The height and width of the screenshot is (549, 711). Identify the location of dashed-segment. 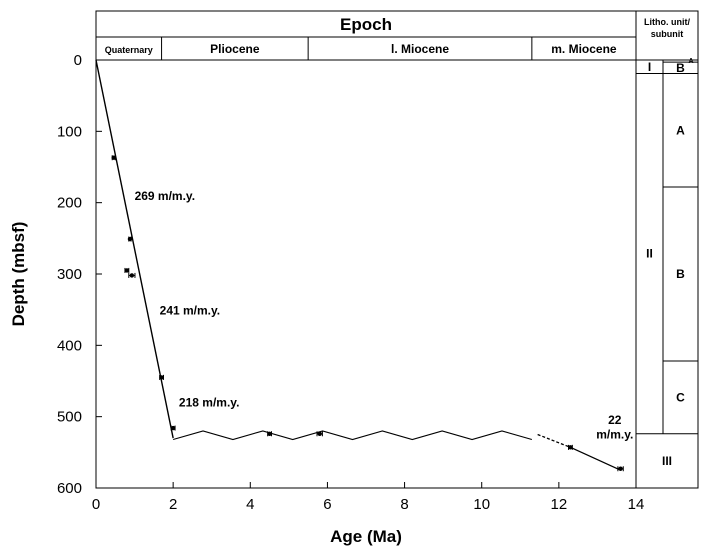
(554, 440).